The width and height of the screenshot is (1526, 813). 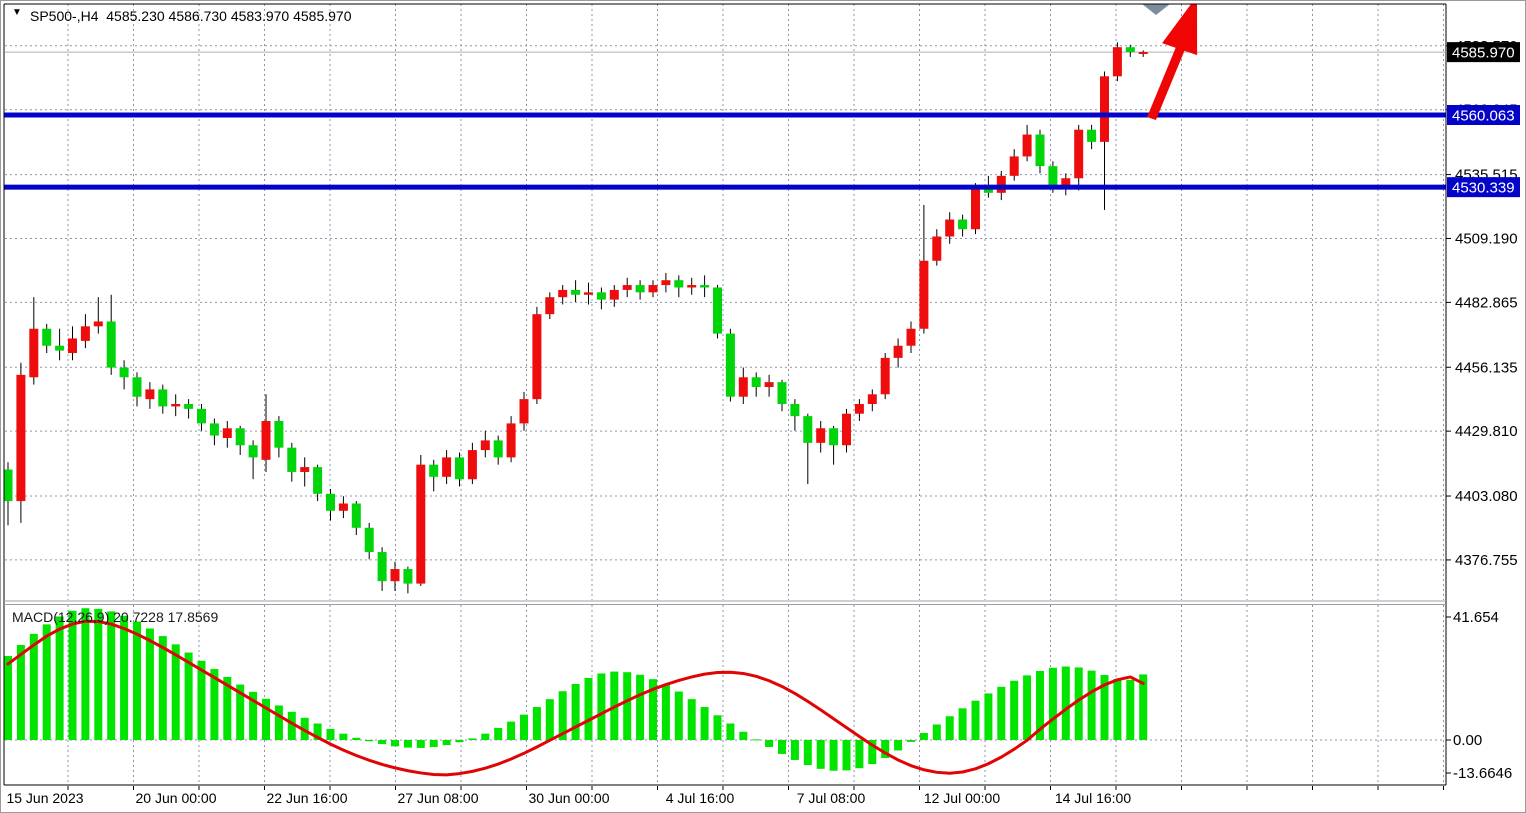 What do you see at coordinates (1156, 9) in the screenshot?
I see `chart-shift-marker-icon` at bounding box center [1156, 9].